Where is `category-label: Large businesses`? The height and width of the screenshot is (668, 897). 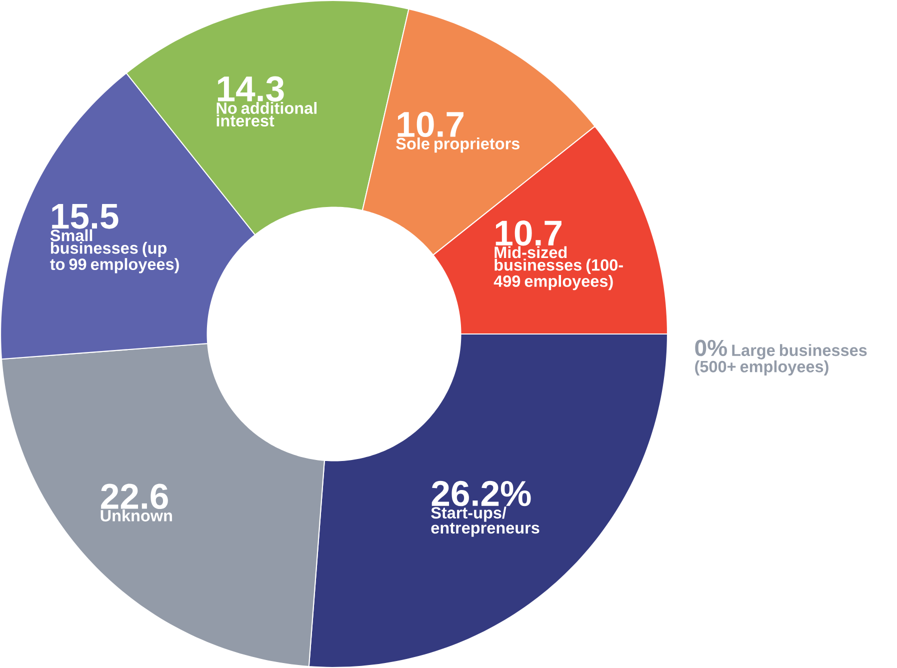 category-label: Large businesses is located at coordinates (799, 352).